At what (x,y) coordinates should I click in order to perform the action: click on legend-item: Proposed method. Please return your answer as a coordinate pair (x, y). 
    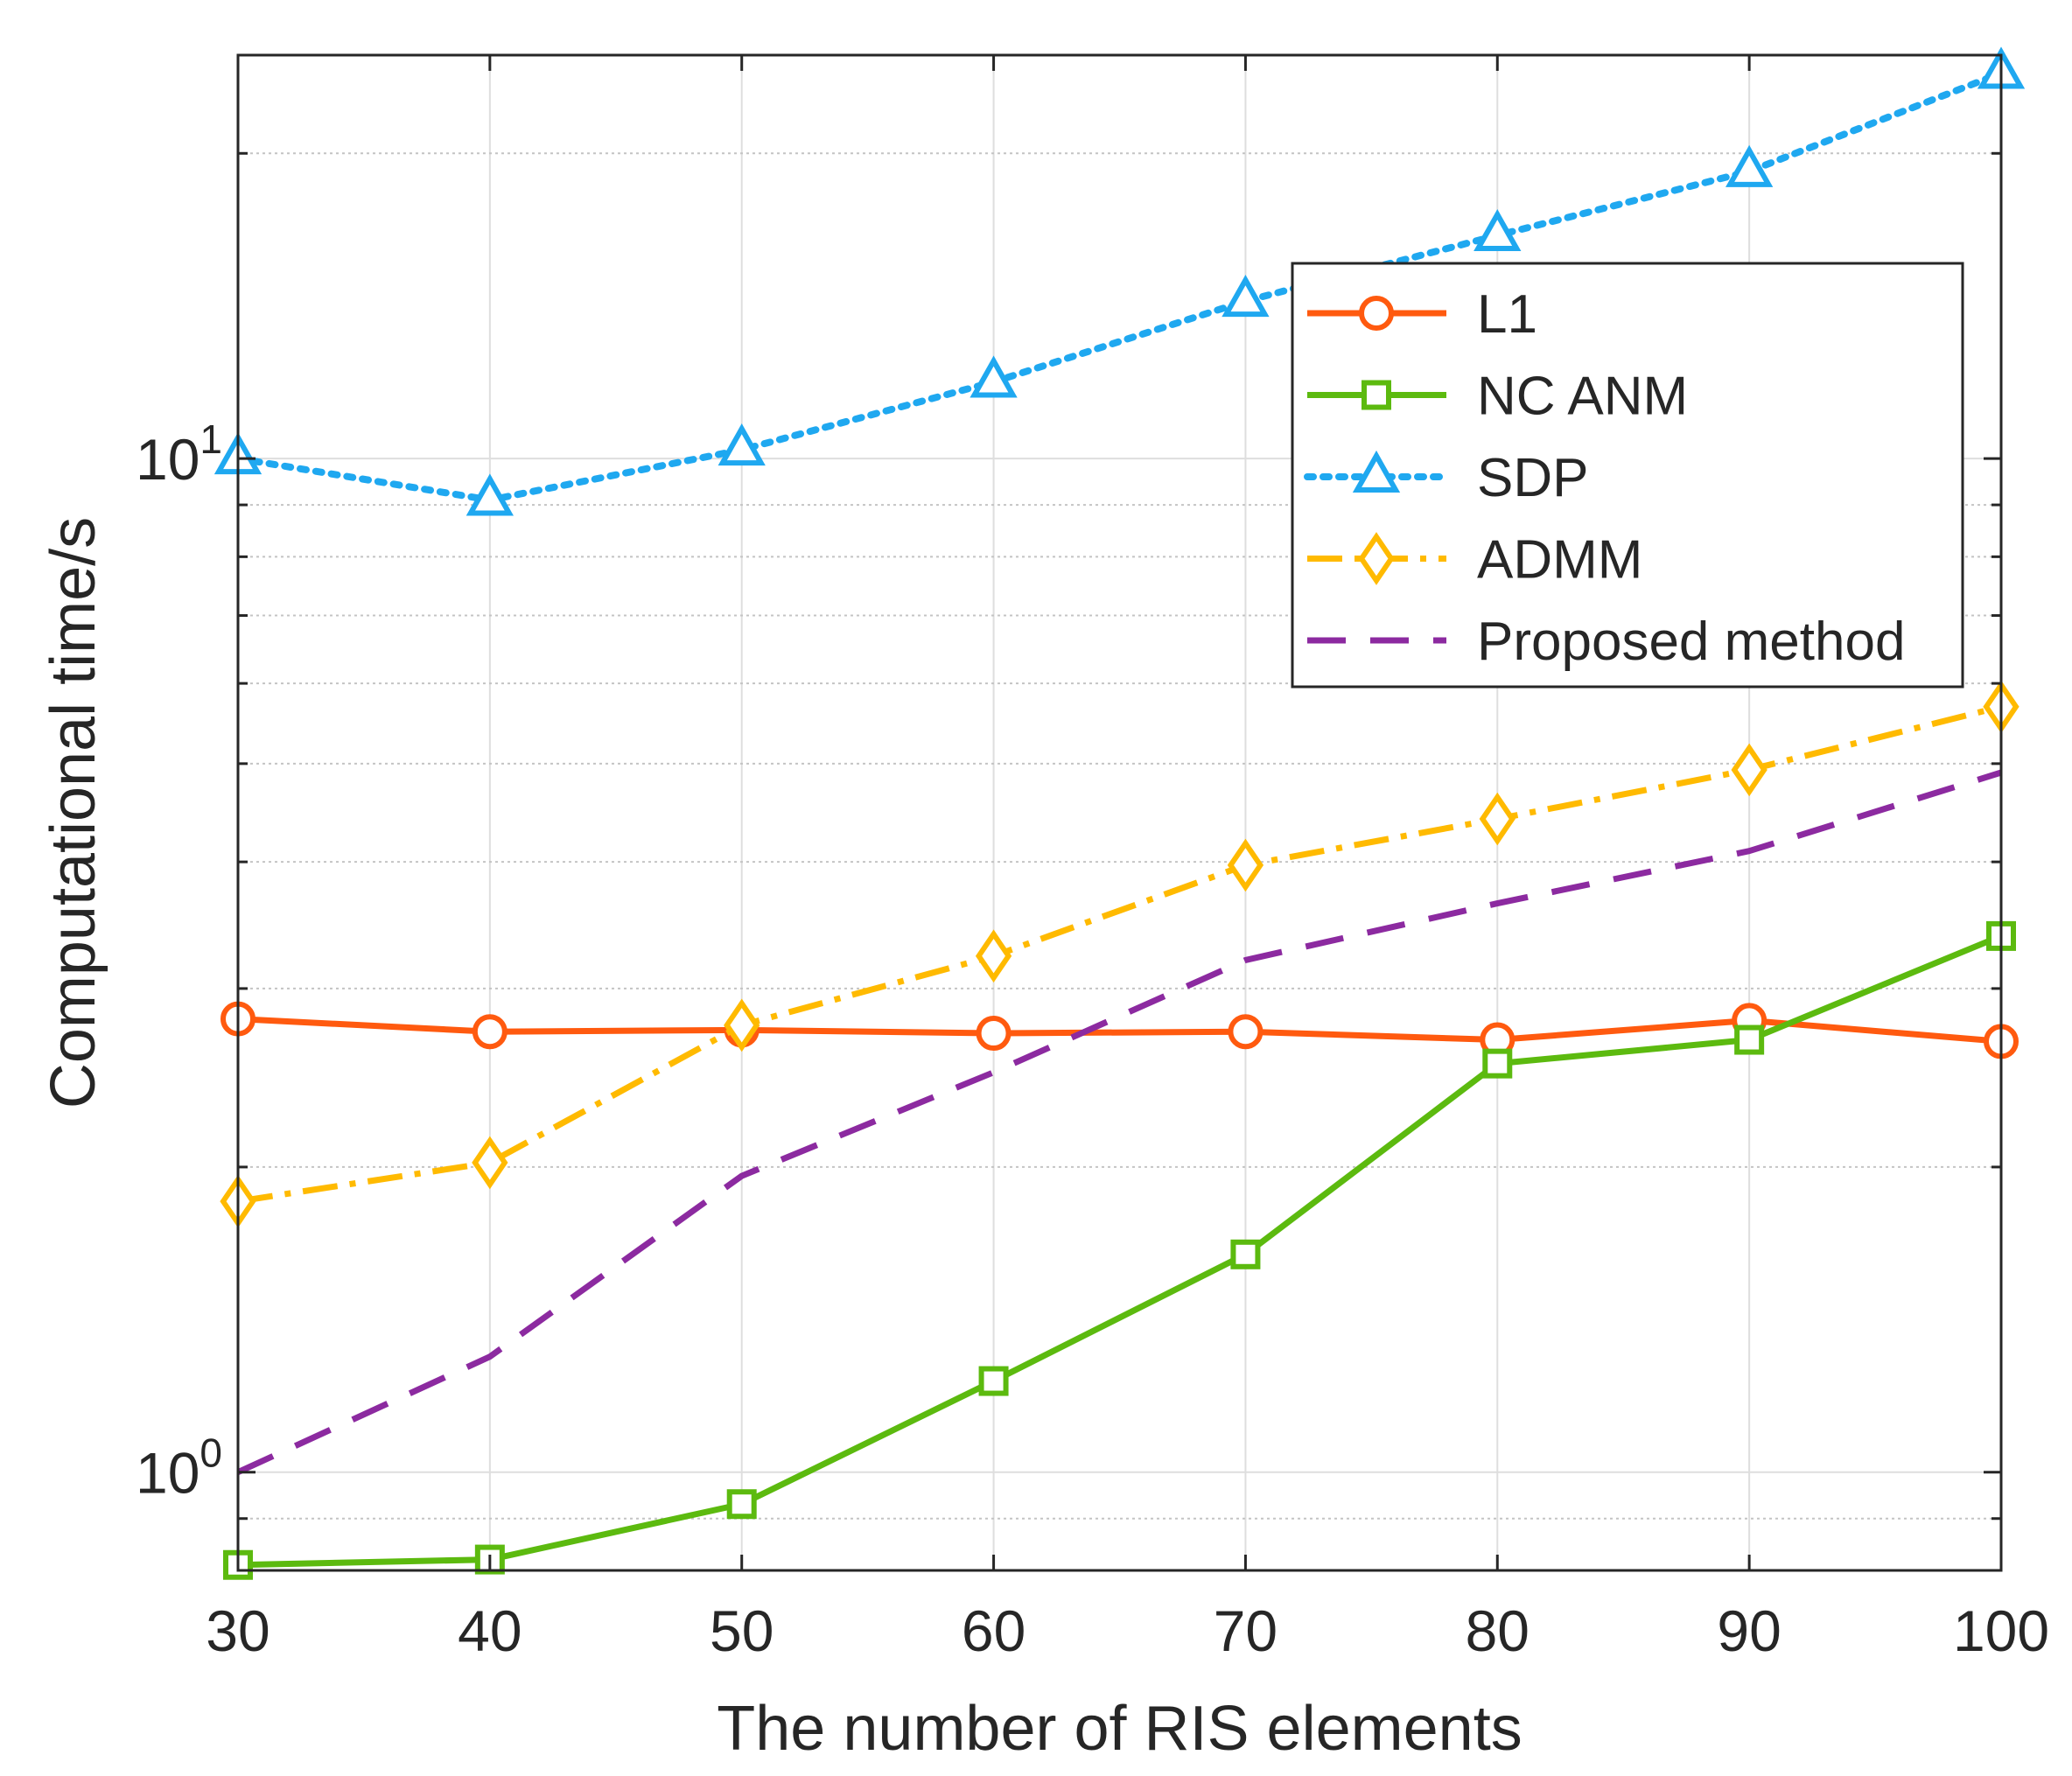
    Looking at the image, I should click on (1606, 642).